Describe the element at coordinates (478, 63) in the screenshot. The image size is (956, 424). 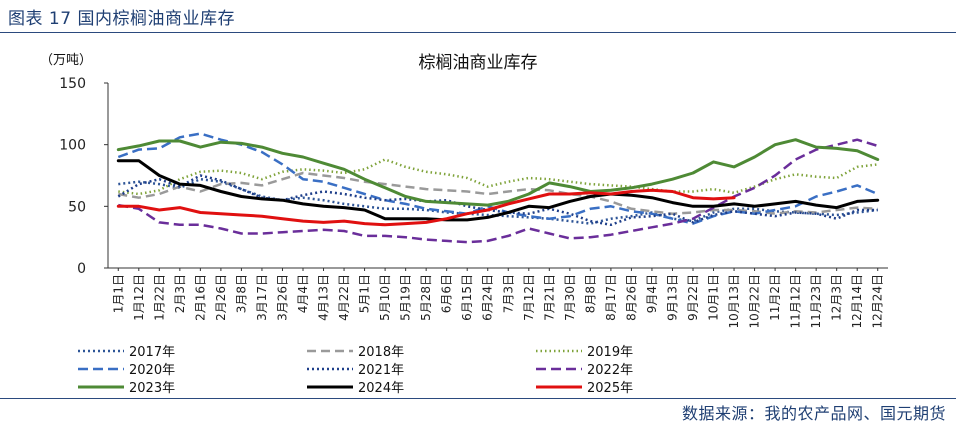
I see `chart-title: 棕榈油商业库存` at that location.